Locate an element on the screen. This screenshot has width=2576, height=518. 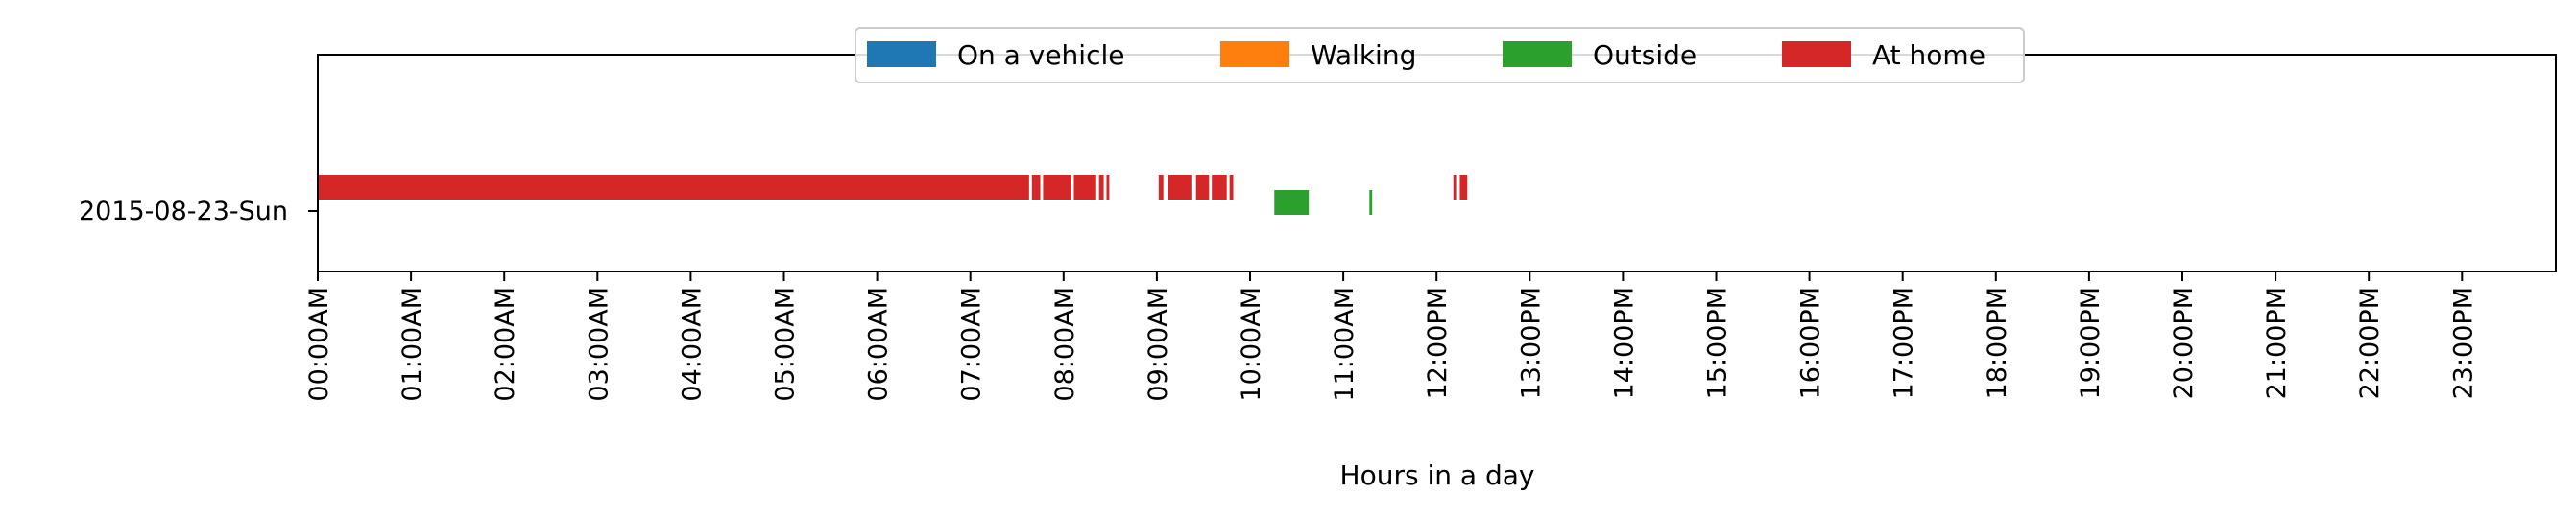
x-tick-label: 01:00AM is located at coordinates (412, 344).